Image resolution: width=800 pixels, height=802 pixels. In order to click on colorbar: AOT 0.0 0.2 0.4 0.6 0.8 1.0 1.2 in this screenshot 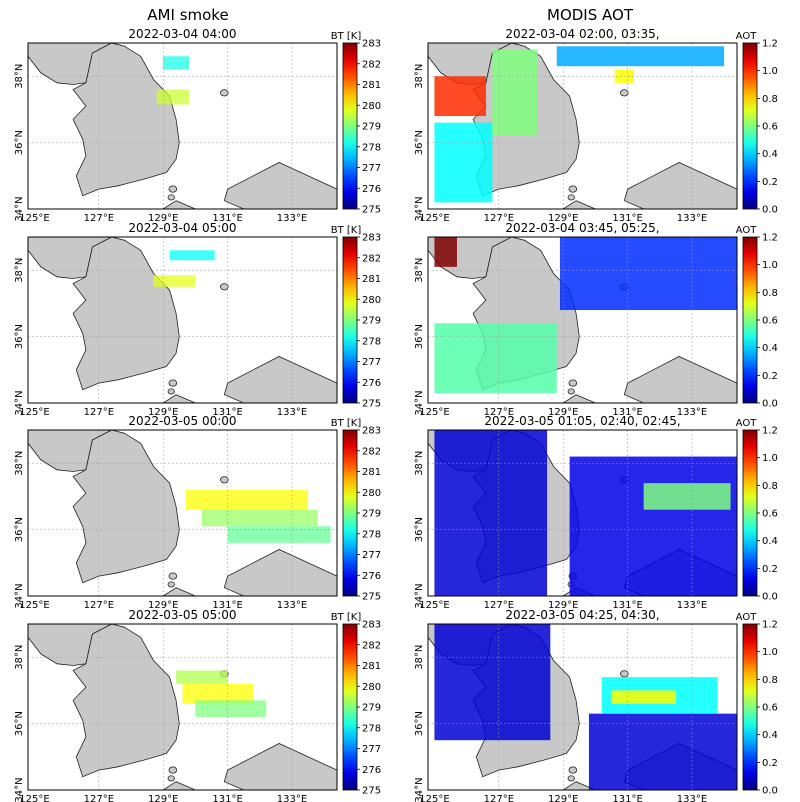, I will do `click(757, 704)`.